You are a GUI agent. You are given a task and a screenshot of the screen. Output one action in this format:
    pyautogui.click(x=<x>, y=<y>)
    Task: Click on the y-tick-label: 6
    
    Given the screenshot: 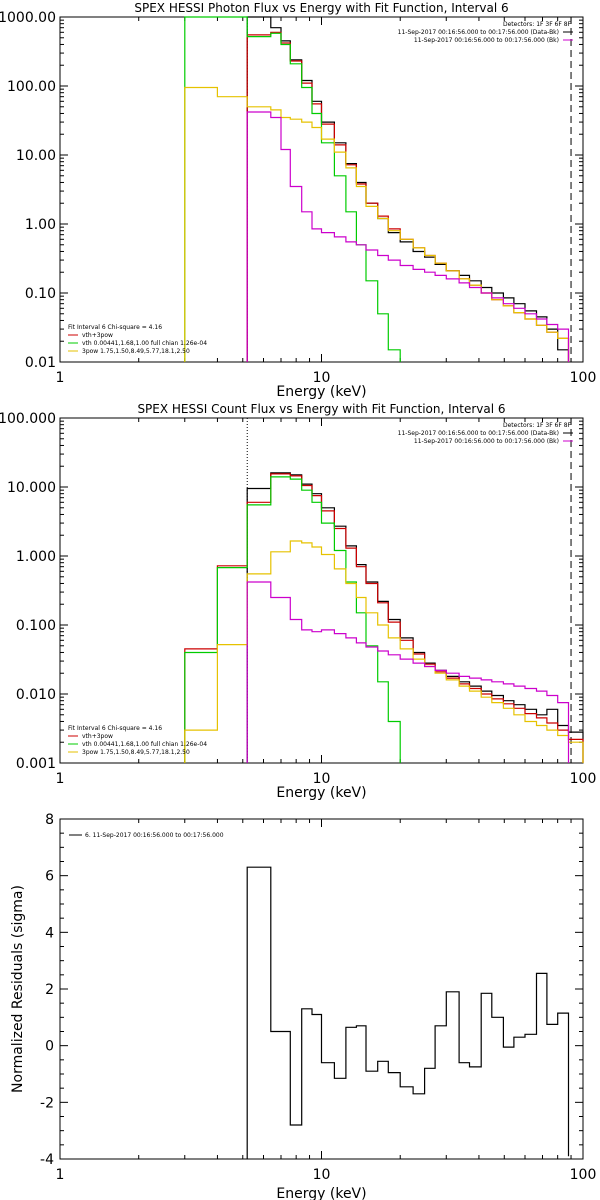 What is the action you would take?
    pyautogui.click(x=49, y=877)
    